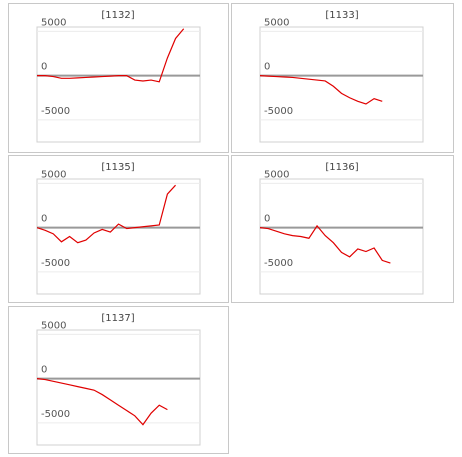  I want to click on chart-title: [1135], so click(117, 167).